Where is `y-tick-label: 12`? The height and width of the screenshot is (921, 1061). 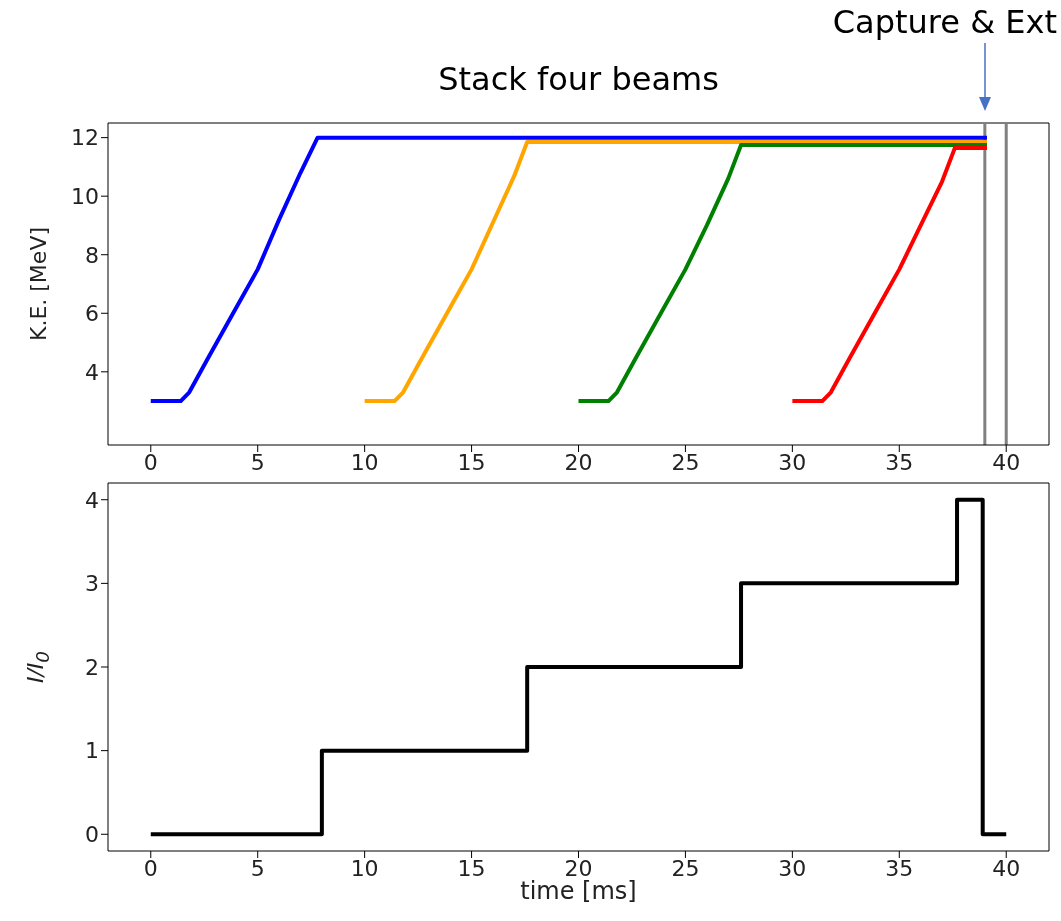 y-tick-label: 12 is located at coordinates (85, 138).